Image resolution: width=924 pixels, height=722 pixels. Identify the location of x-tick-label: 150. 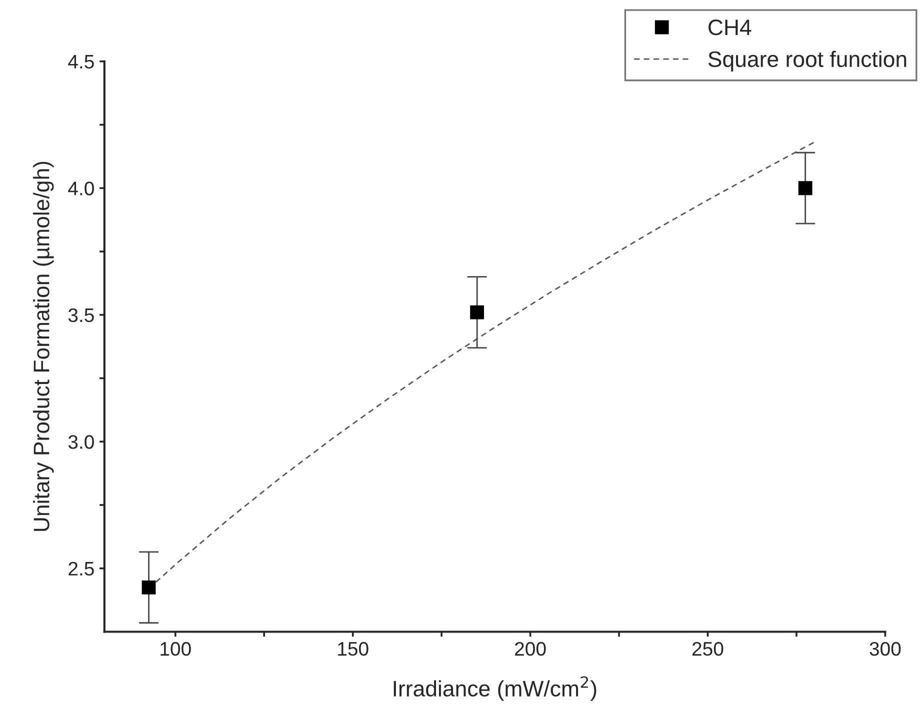
(353, 649).